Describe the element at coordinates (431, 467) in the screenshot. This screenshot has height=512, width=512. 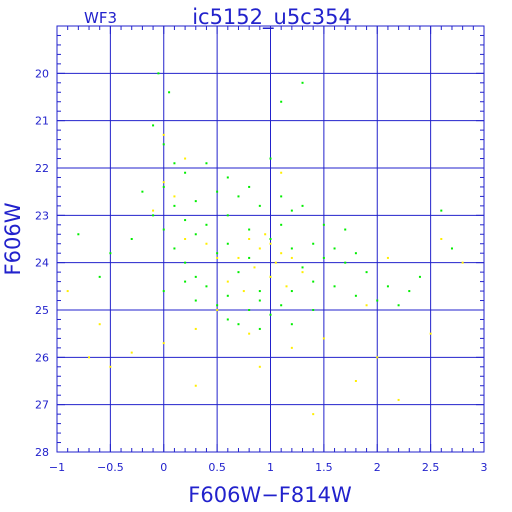
I see `x-tick-label: 2.5` at that location.